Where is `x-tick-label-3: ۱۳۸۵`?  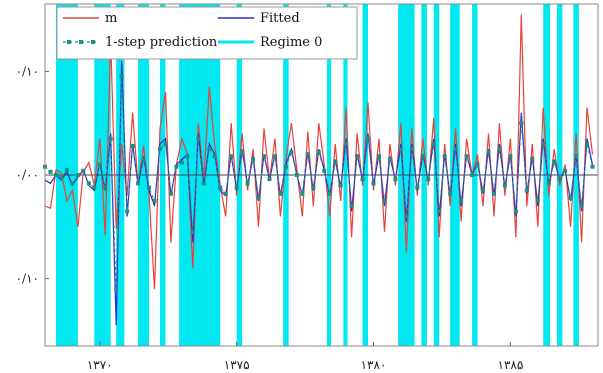 x-tick-label-3: ۱۳۸۵ is located at coordinates (511, 365).